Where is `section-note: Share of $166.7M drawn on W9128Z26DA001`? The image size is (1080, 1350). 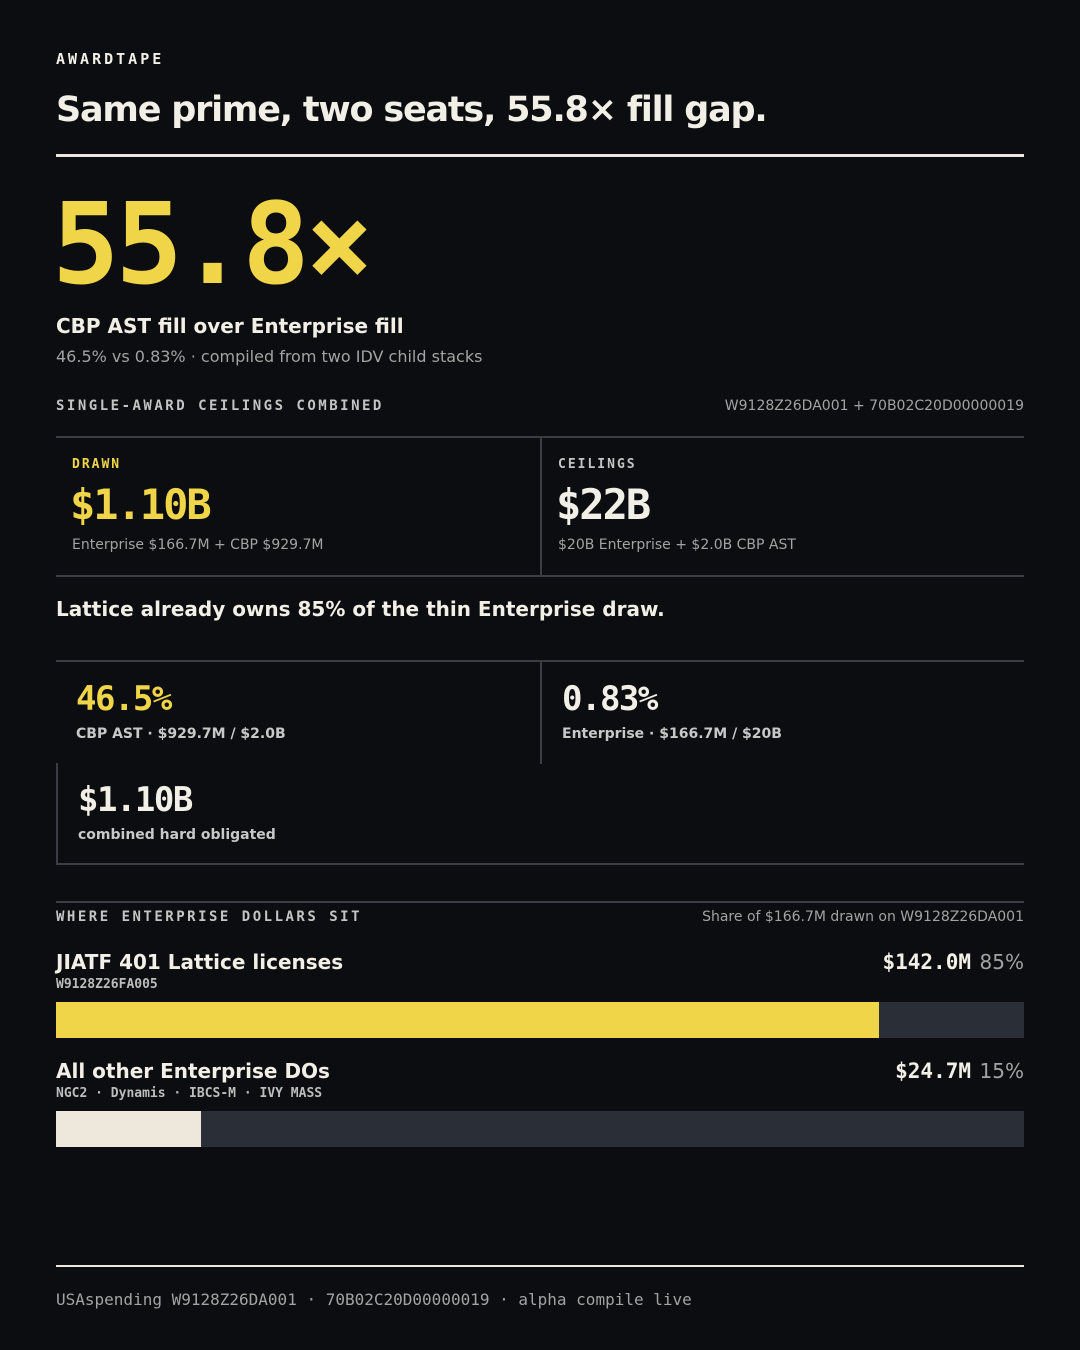 section-note: Share of $166.7M drawn on W9128Z26DA001 is located at coordinates (863, 917).